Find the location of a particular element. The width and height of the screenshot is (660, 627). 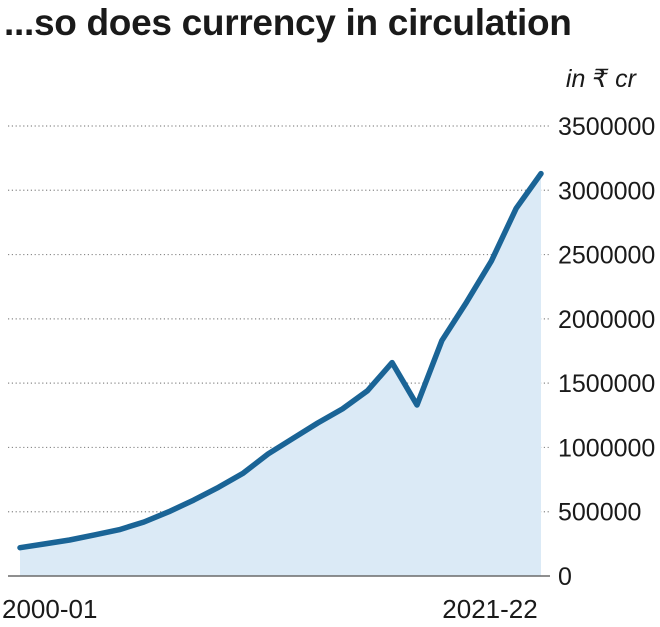

y-tick-label: 1000000 is located at coordinates (606, 448).